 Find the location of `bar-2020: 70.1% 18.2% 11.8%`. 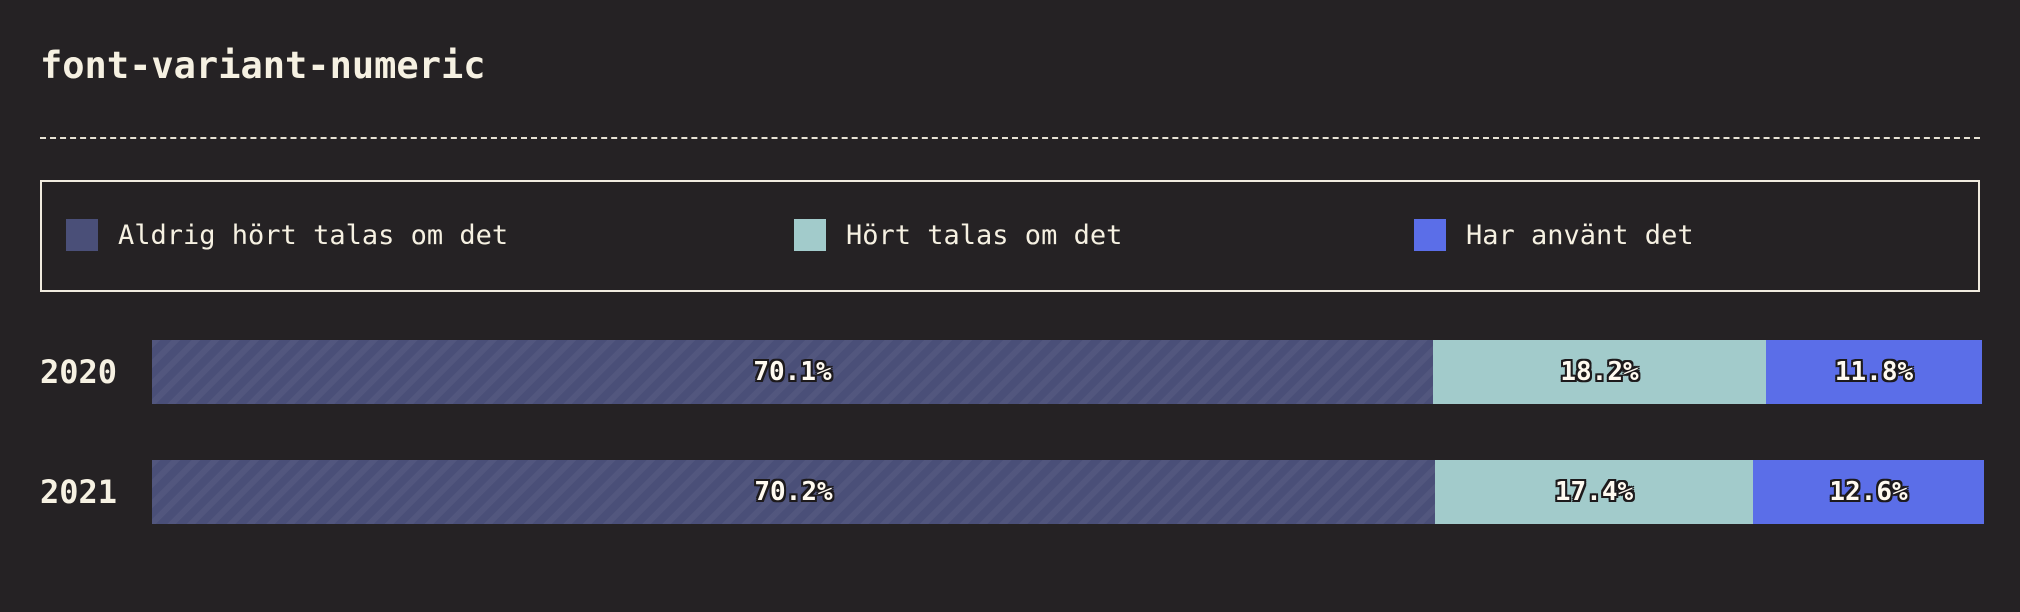

bar-2020: 70.1% 18.2% 11.8% is located at coordinates (1067, 372).